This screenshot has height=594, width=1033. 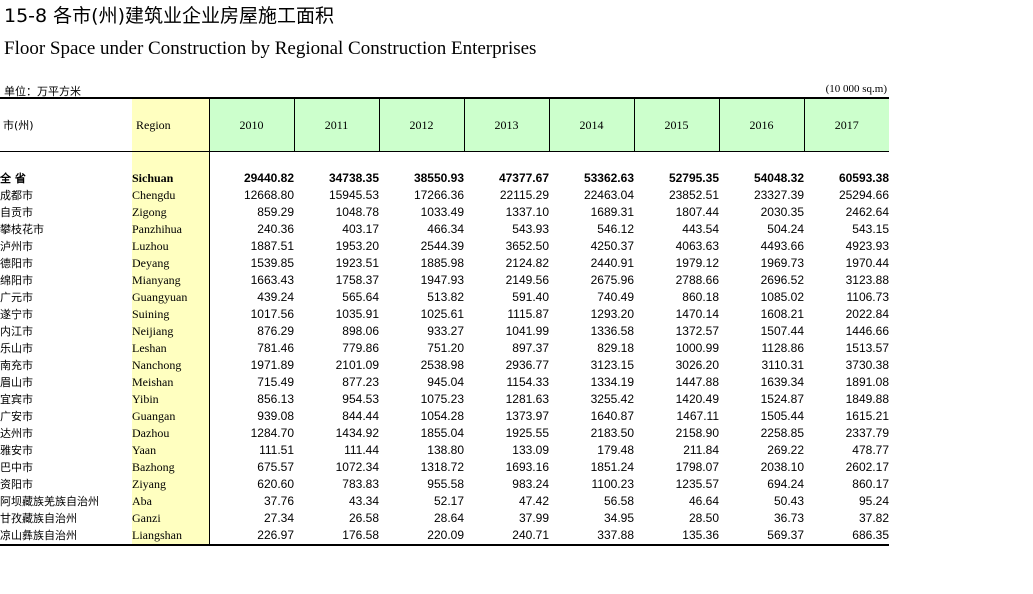 I want to click on value-cell: 1947.93, so click(x=442, y=280).